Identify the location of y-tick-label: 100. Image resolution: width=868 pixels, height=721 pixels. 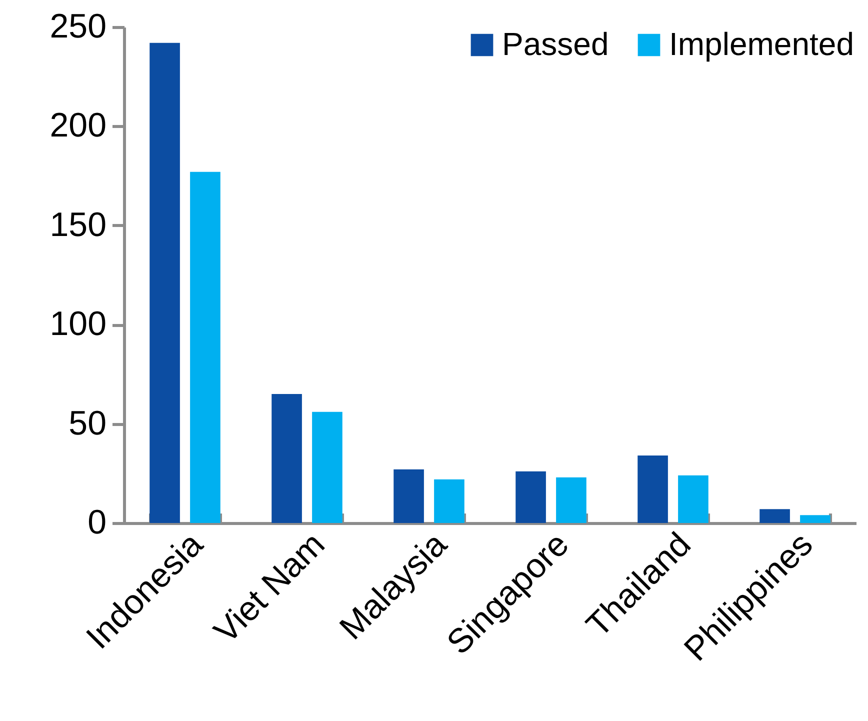
(78, 324).